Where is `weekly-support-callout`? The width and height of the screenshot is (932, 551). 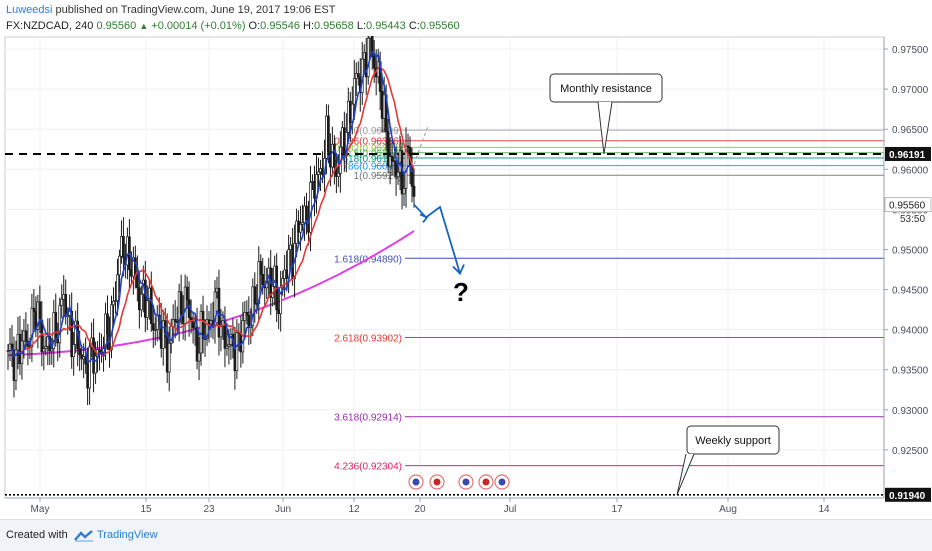 weekly-support-callout is located at coordinates (733, 440).